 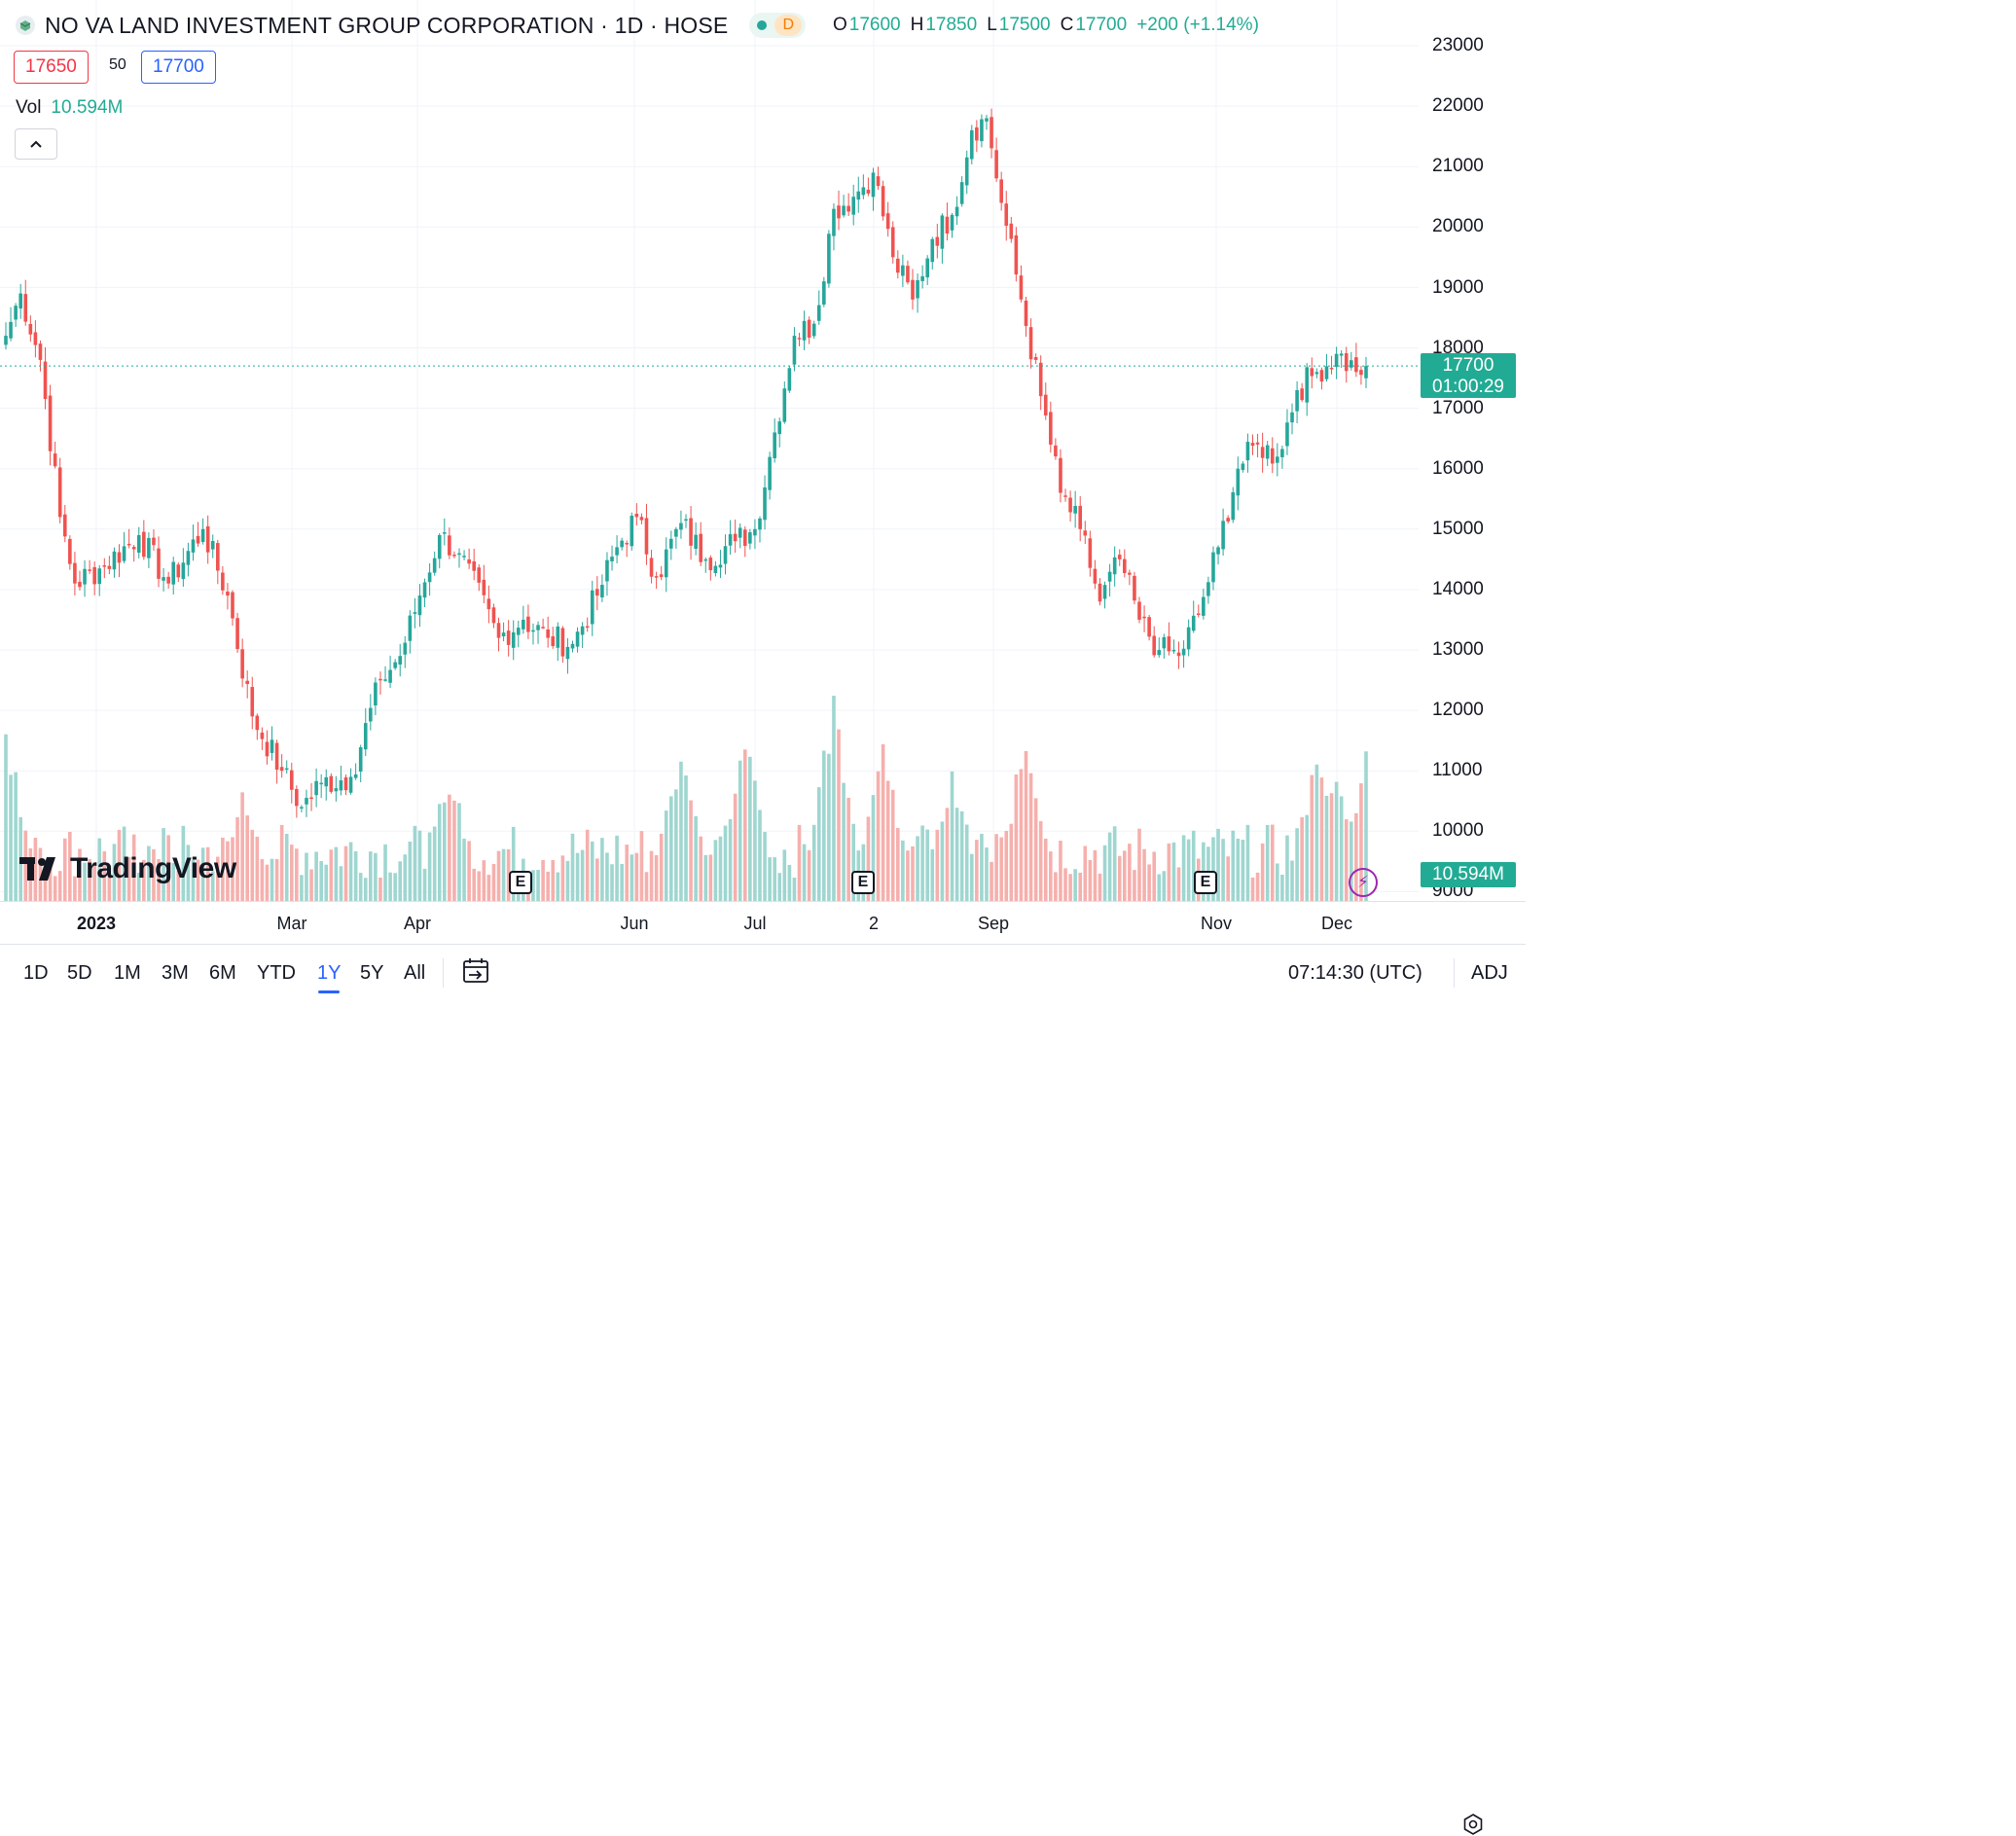 I want to click on market-status-pill: D, so click(x=777, y=25).